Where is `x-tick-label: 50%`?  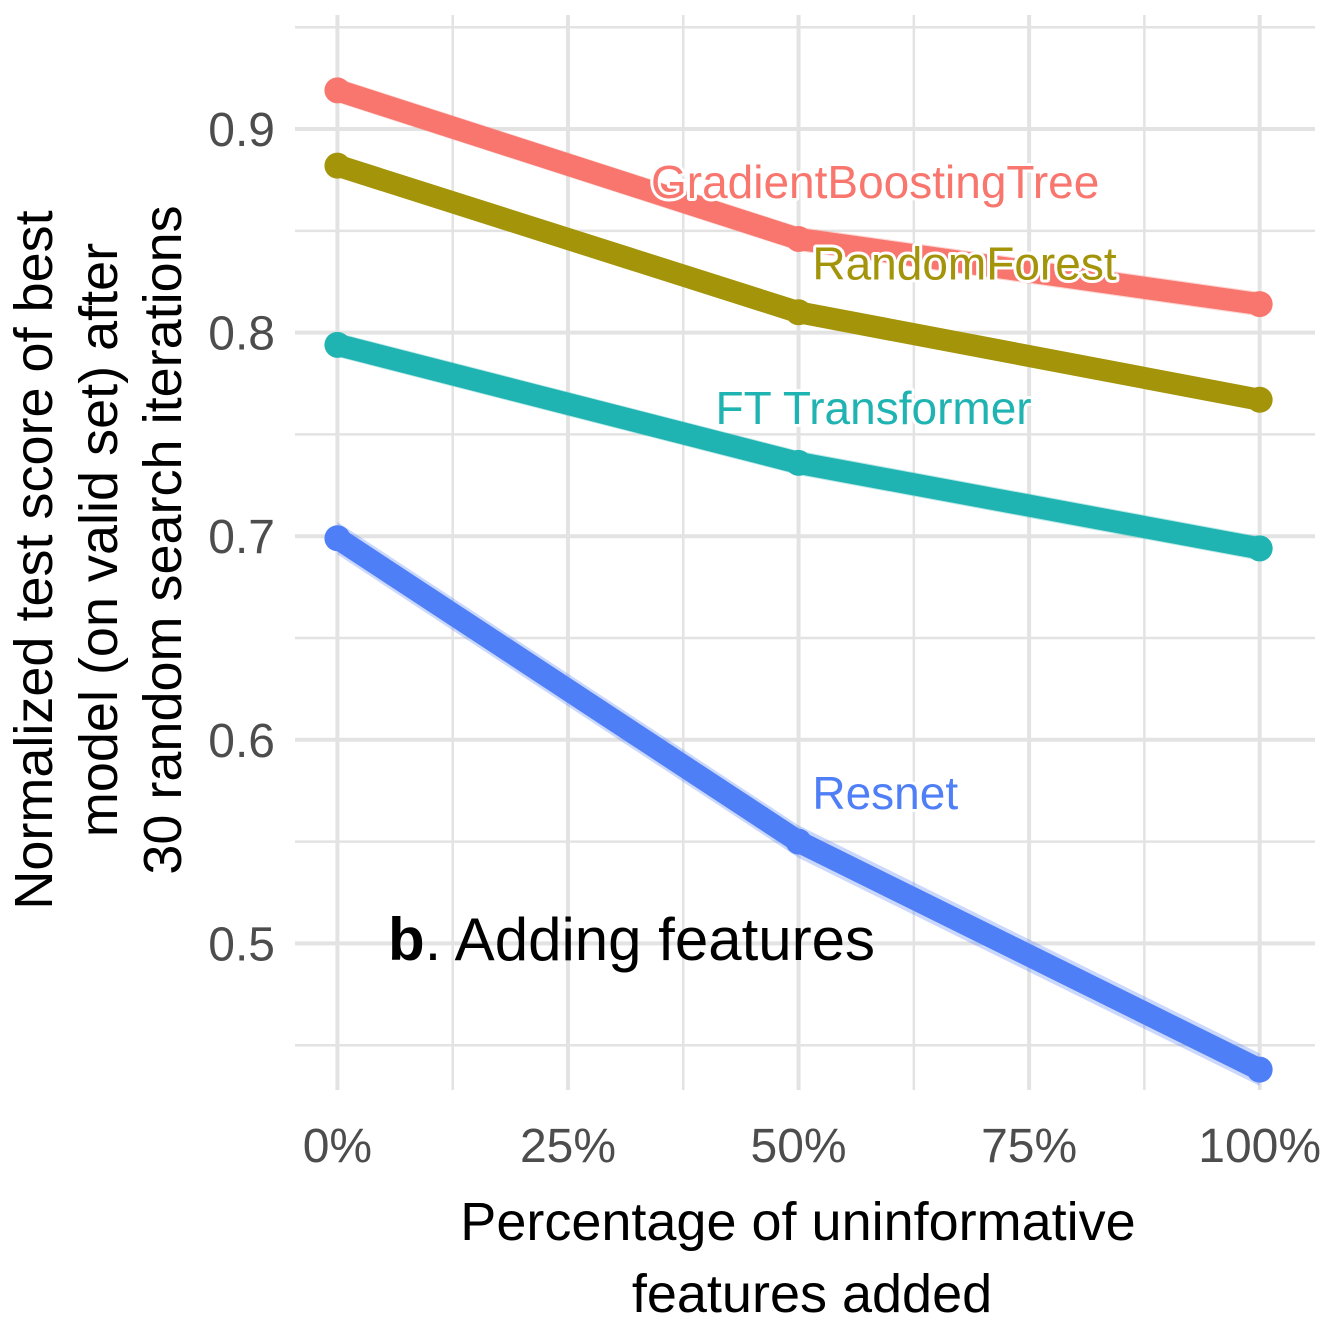 x-tick-label: 50% is located at coordinates (799, 1146).